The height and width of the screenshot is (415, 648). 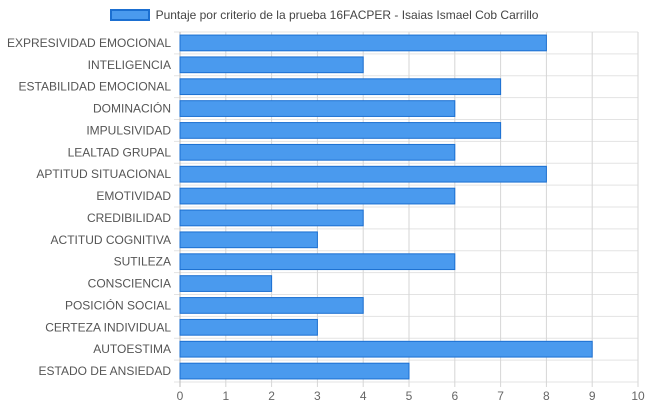 What do you see at coordinates (128, 130) in the screenshot?
I see `category-label: IMPULSIVIDAD` at bounding box center [128, 130].